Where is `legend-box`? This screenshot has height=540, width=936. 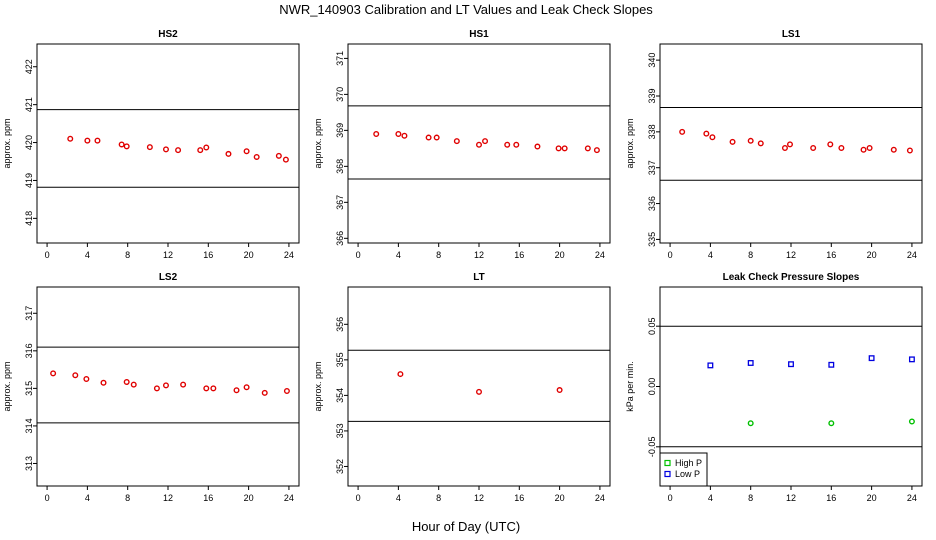
legend-box is located at coordinates (683, 469).